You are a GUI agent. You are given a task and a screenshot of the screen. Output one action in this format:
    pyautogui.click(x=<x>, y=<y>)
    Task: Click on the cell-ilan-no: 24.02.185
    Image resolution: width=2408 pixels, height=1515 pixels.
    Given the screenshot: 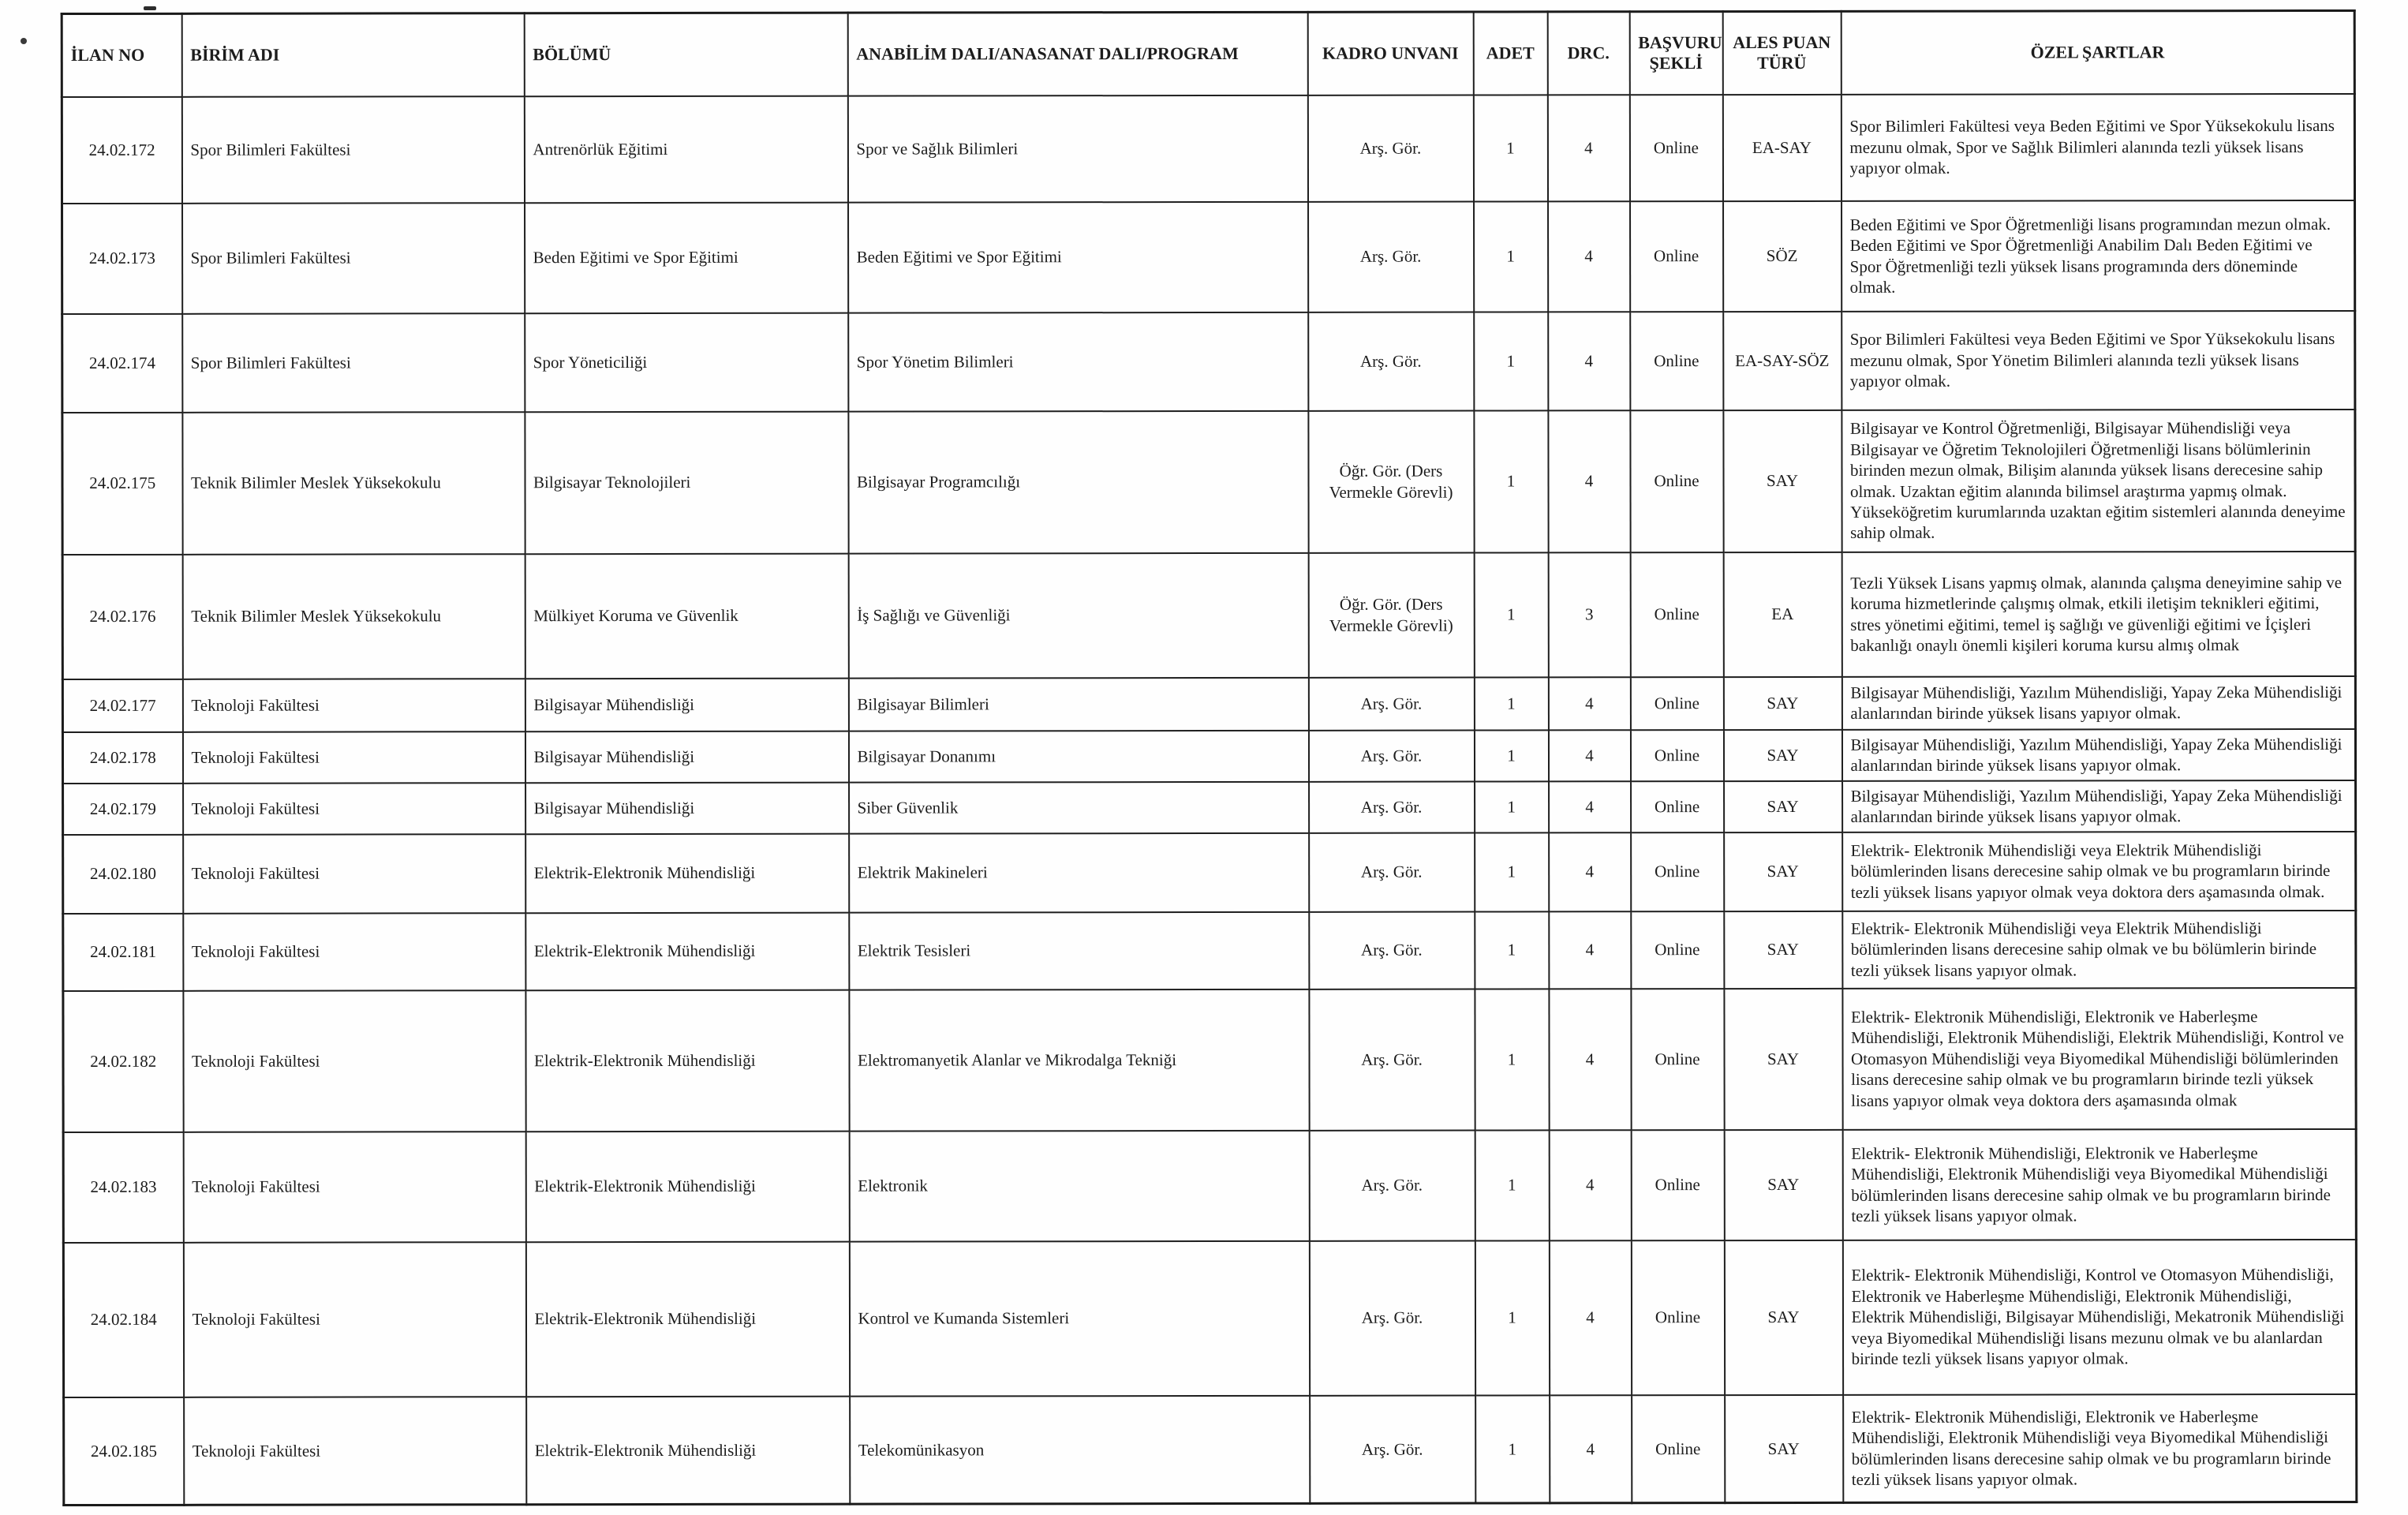 What is the action you would take?
    pyautogui.click(x=123, y=1451)
    